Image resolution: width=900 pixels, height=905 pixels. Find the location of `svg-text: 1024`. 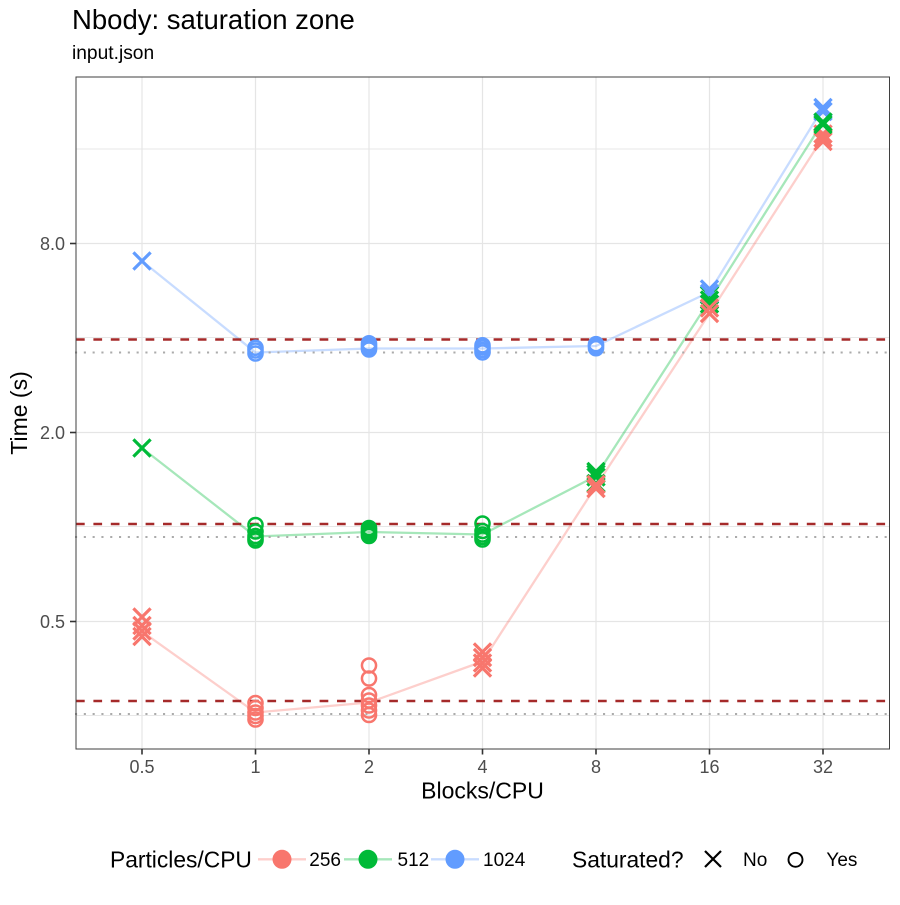

svg-text: 1024 is located at coordinates (504, 860).